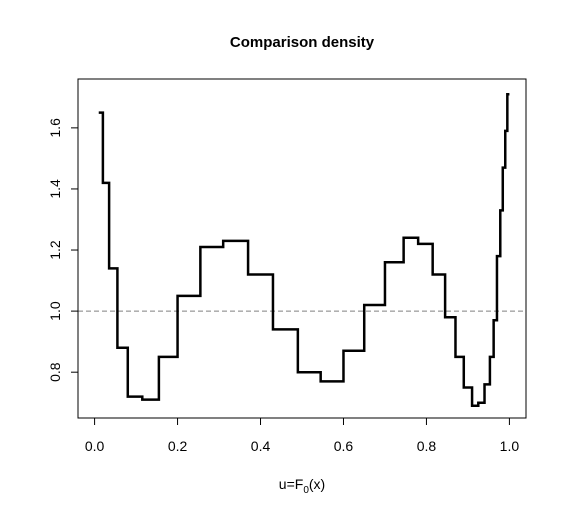 This screenshot has height=516, width=566. What do you see at coordinates (302, 486) in the screenshot?
I see `x-axis-label: u=F0(x)` at bounding box center [302, 486].